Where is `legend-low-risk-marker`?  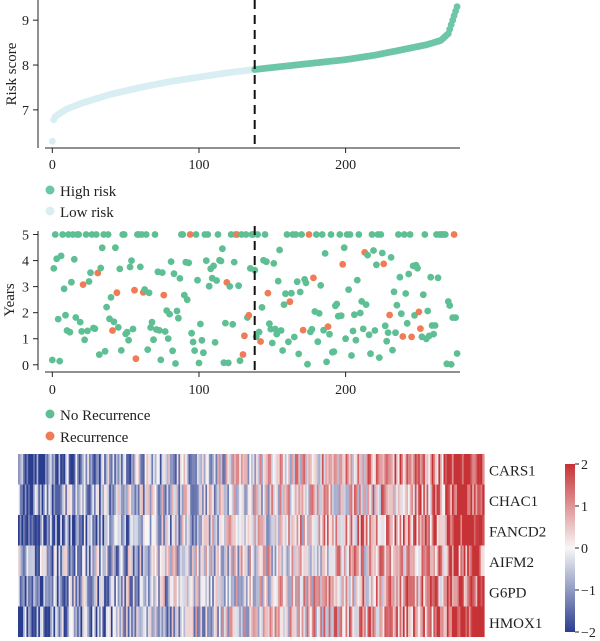
legend-low-risk-marker is located at coordinates (50, 211).